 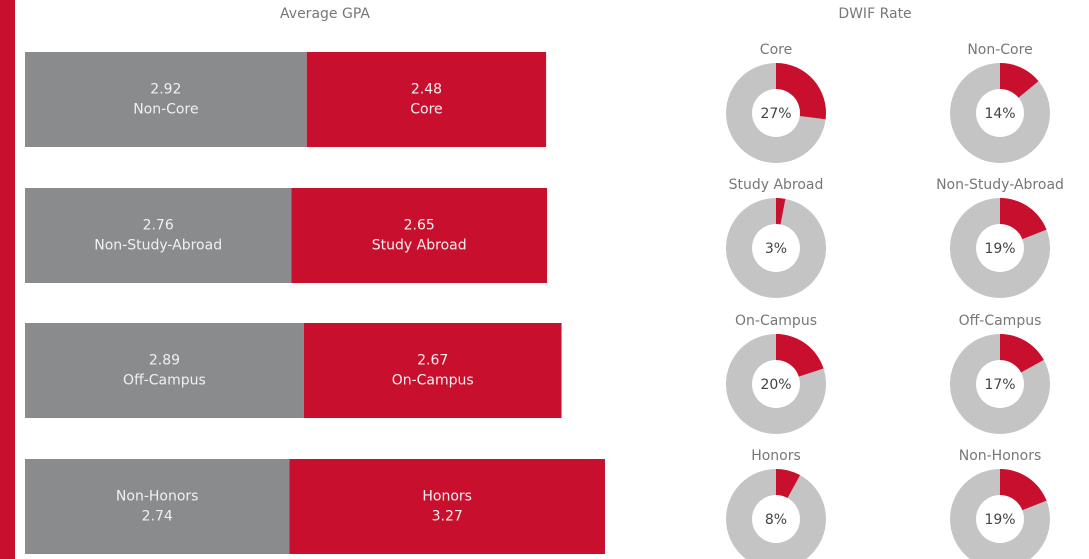 I want to click on donut-label: Non-Honors, so click(x=1000, y=456).